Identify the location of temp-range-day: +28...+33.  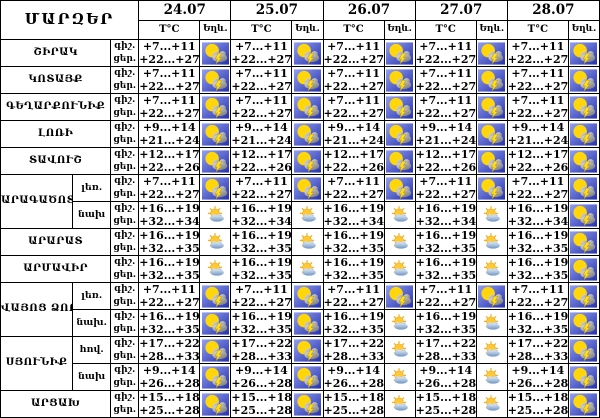
(445, 357).